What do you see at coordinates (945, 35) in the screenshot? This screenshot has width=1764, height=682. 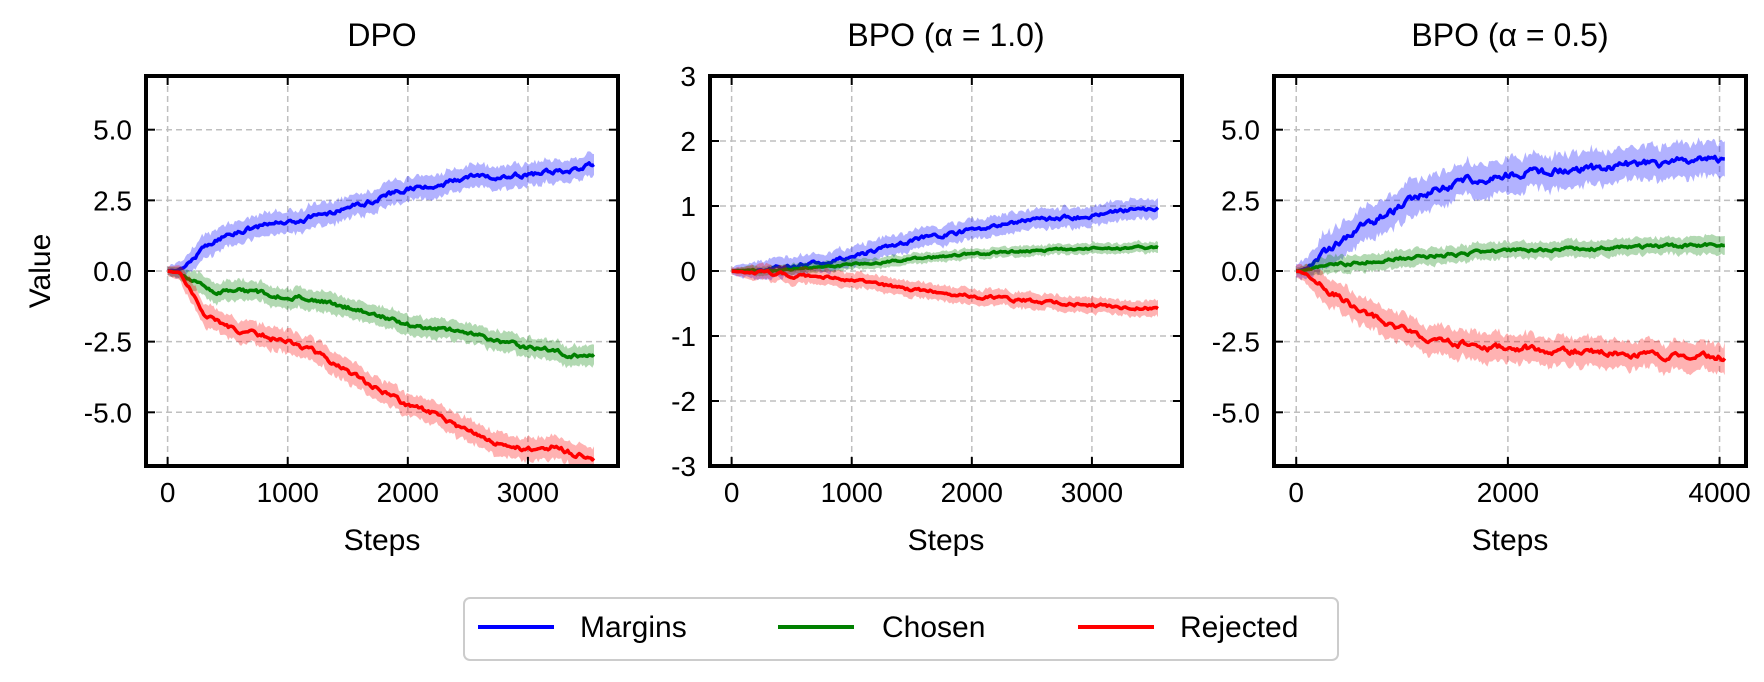 I see `panel-title: BPO (α = 1.0)` at bounding box center [945, 35].